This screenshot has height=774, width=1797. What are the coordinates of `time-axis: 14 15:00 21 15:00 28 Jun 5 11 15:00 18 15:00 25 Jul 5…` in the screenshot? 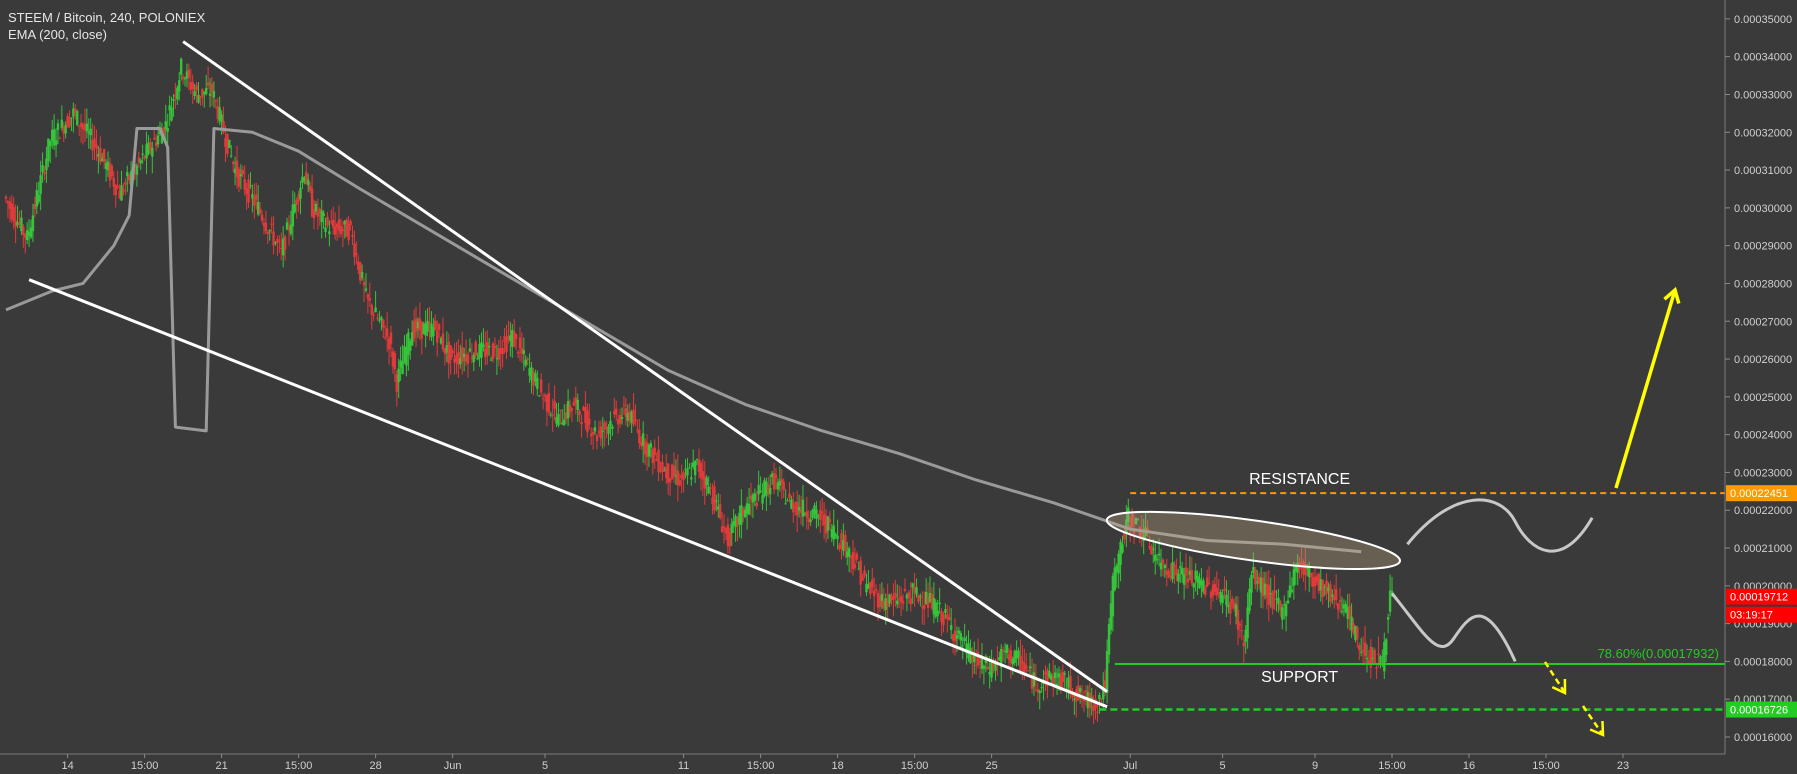 It's located at (862, 762).